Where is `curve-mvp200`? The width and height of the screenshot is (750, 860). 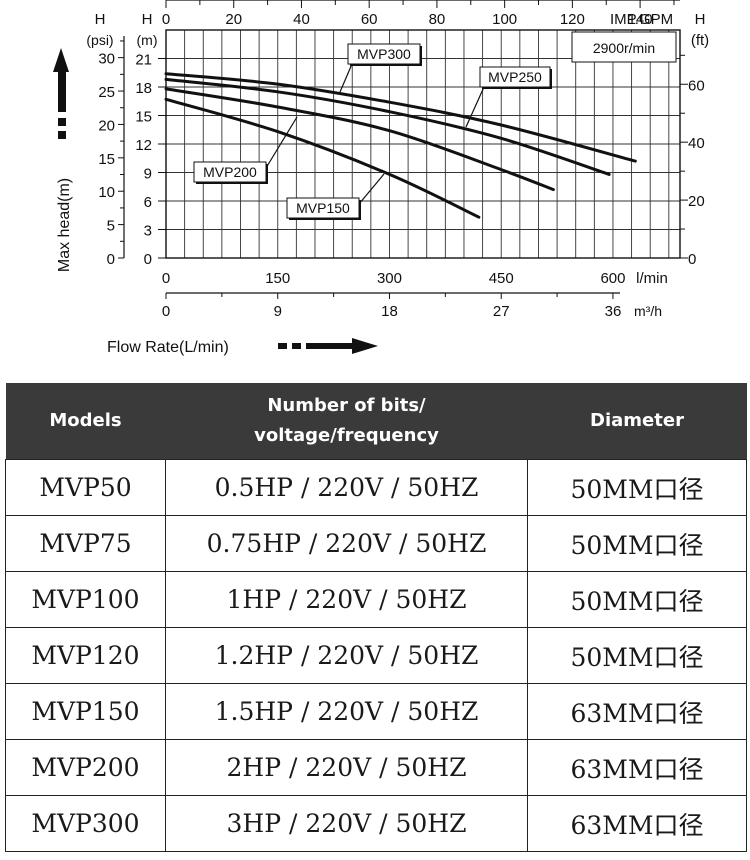
curve-mvp200 is located at coordinates (359, 139).